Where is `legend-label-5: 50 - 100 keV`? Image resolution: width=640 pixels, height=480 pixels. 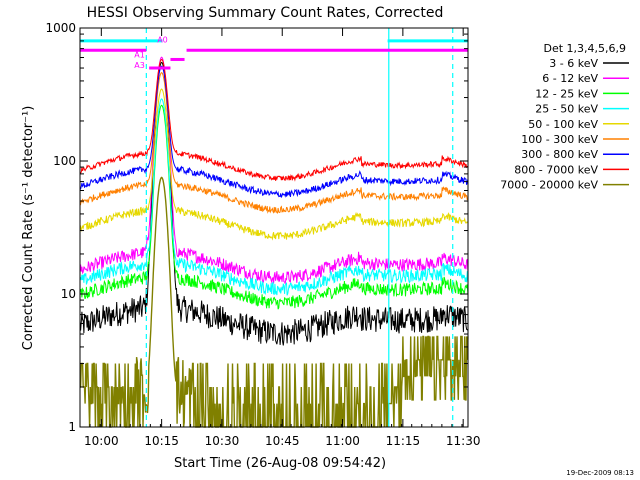 legend-label-5: 50 - 100 keV is located at coordinates (563, 124).